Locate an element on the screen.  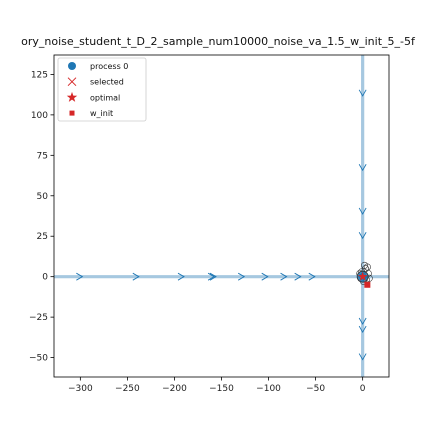
x-tick-label-2: −200 is located at coordinates (174, 389).